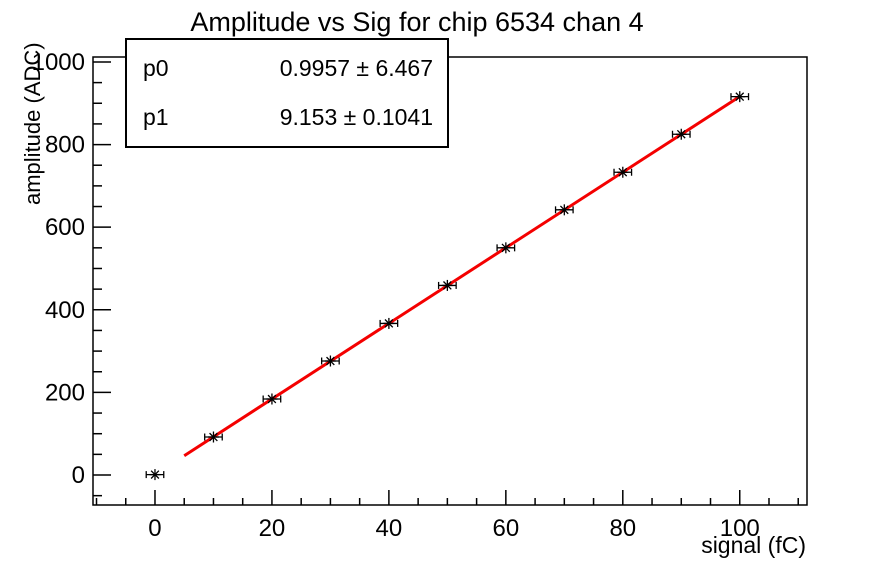  What do you see at coordinates (78, 475) in the screenshot?
I see `y-axis-tick-label: 0` at bounding box center [78, 475].